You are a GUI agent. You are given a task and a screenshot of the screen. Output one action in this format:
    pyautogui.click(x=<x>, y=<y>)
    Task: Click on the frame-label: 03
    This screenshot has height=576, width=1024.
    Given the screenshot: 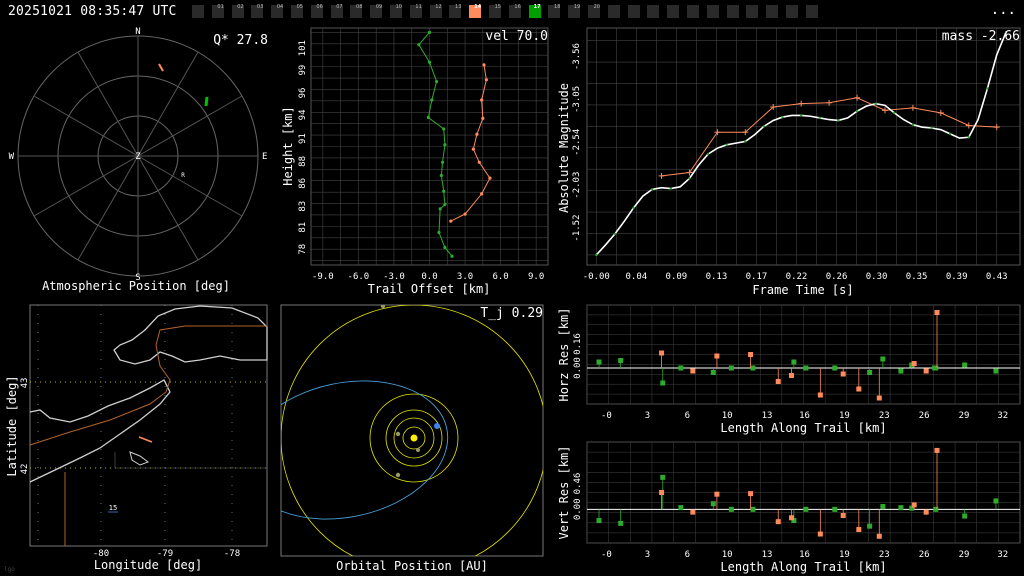 What is the action you would take?
    pyautogui.click(x=260, y=7)
    